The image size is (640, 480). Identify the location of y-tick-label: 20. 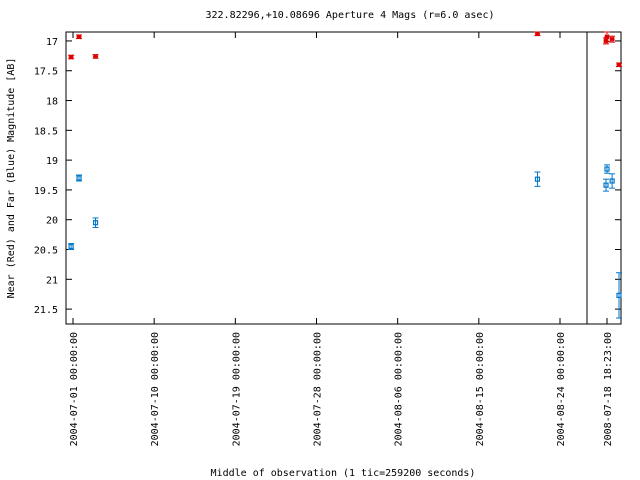
(52, 221).